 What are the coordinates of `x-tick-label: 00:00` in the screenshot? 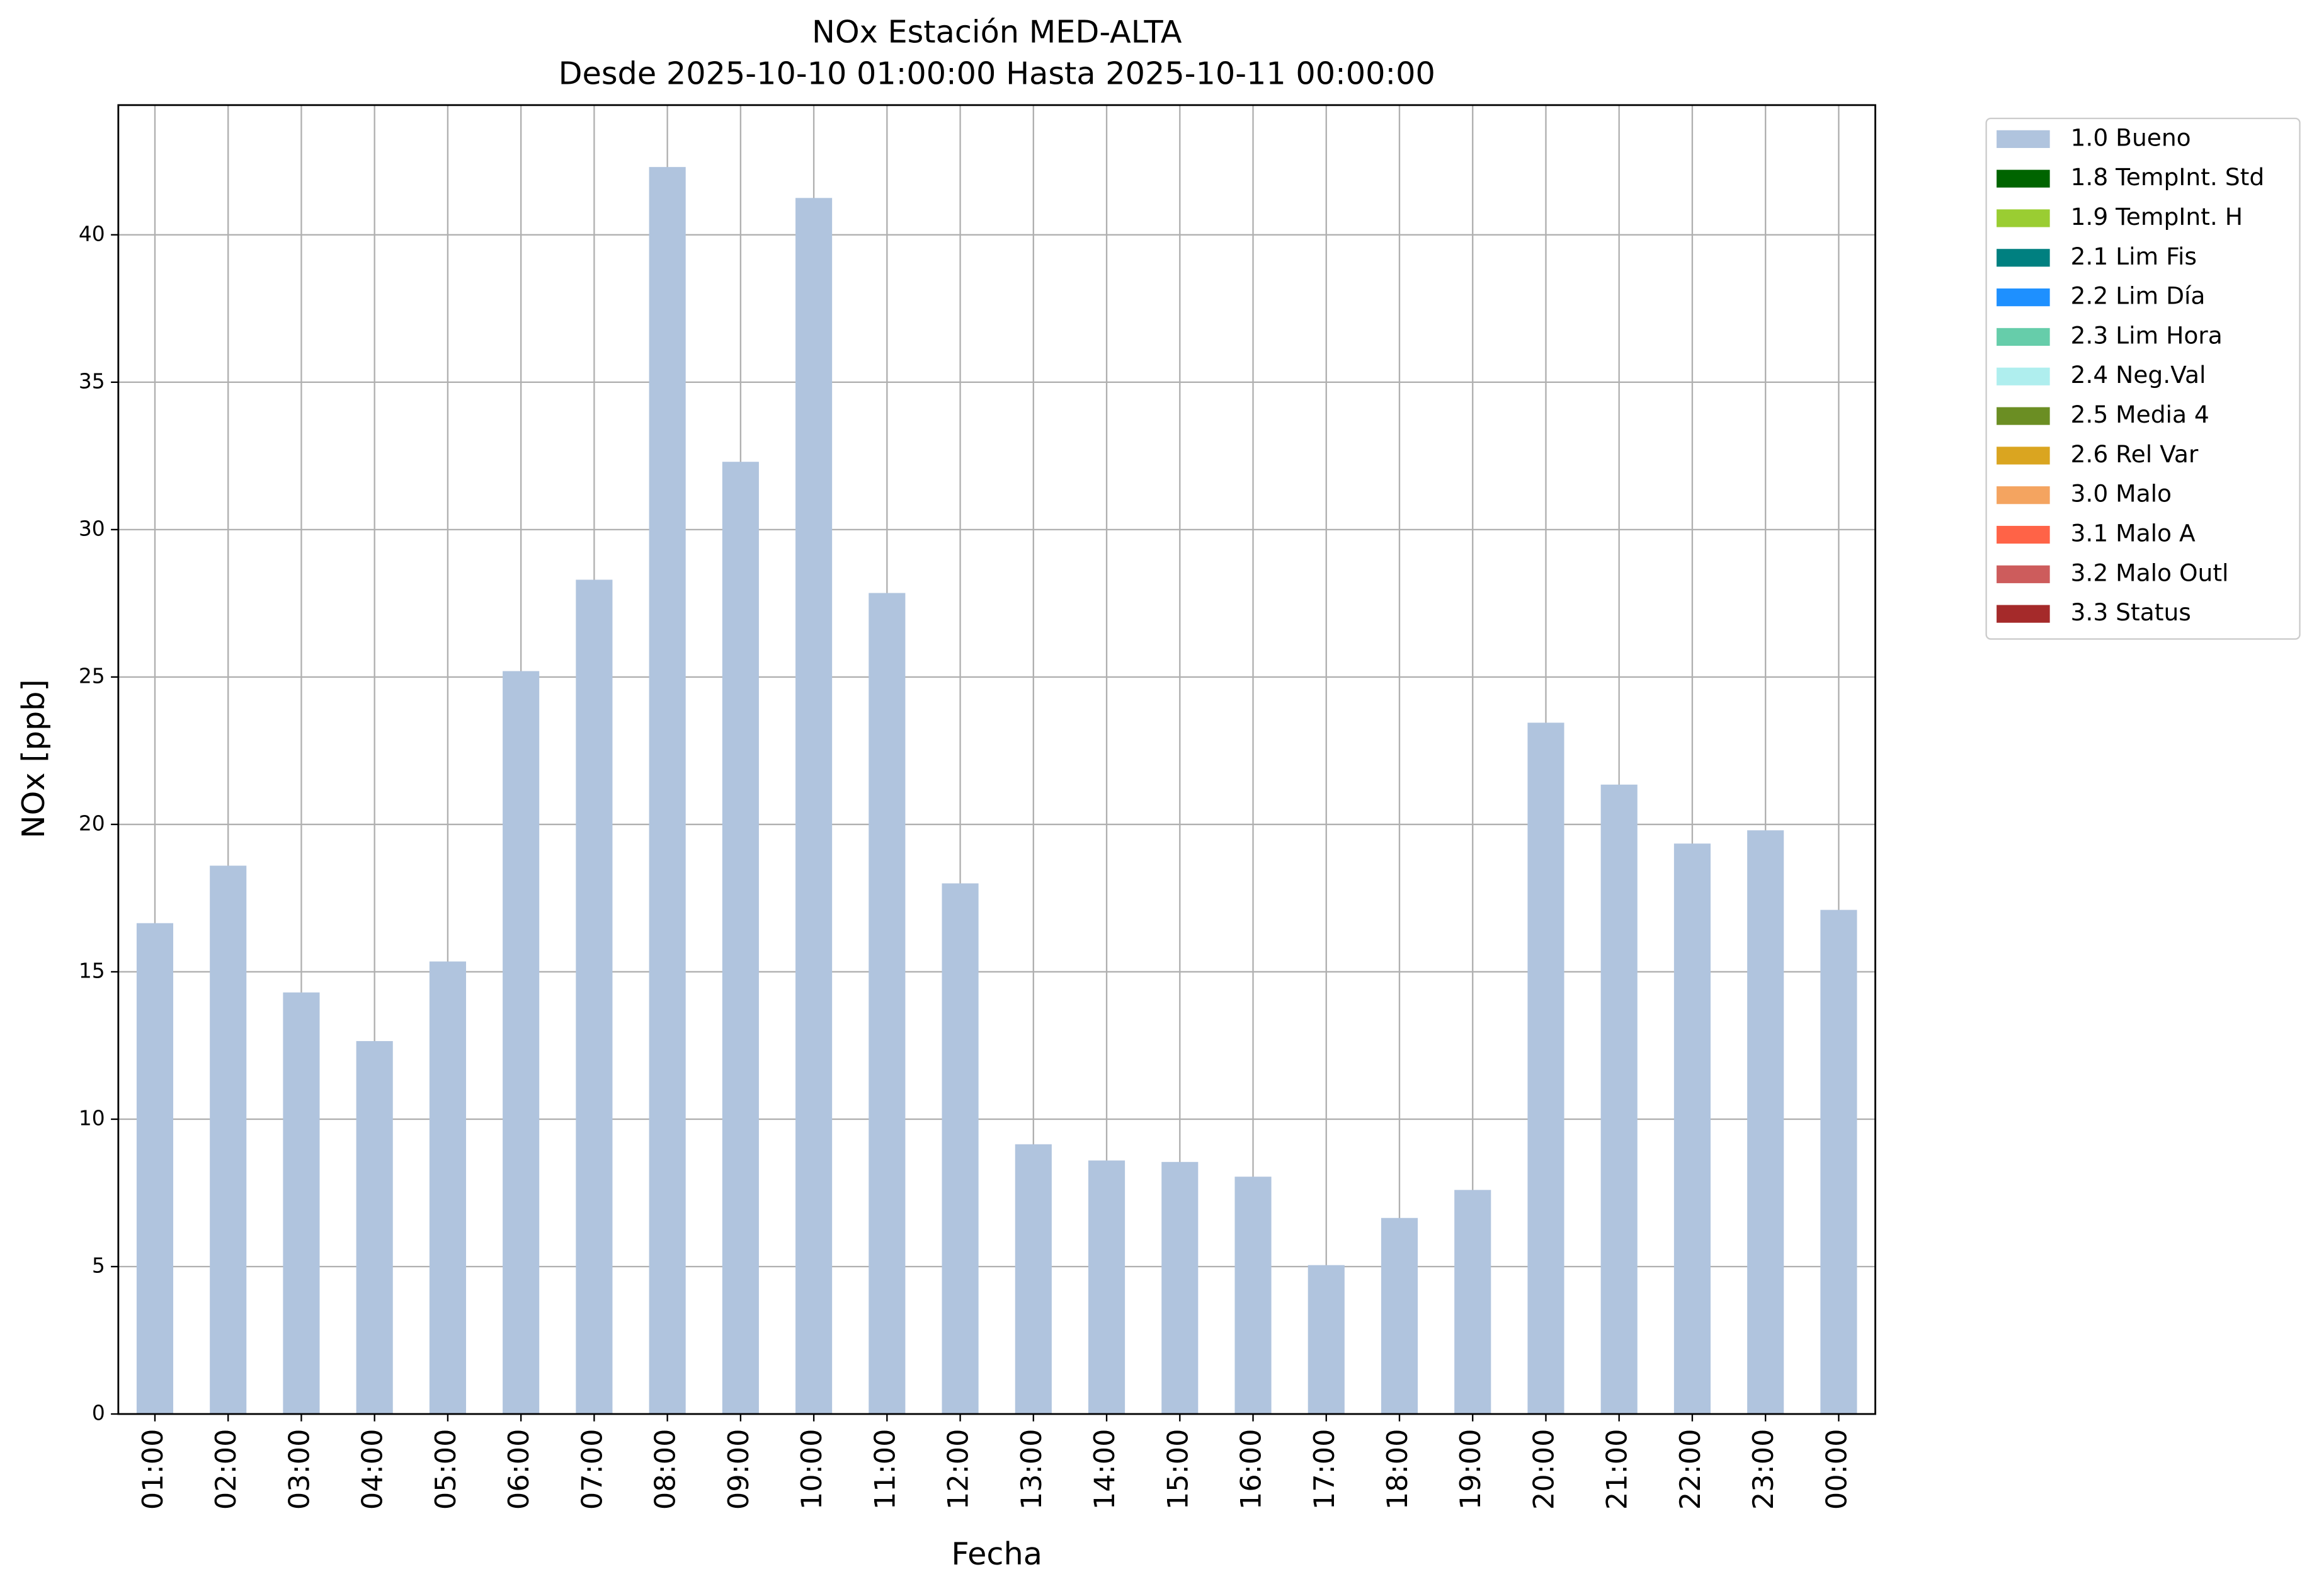 It's located at (1836, 1469).